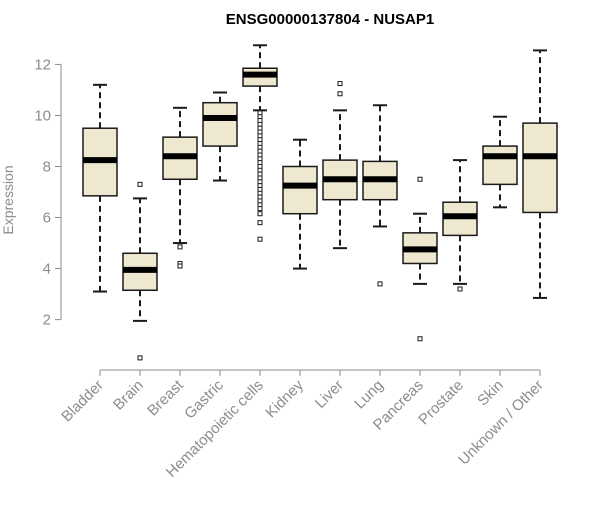  What do you see at coordinates (42, 115) in the screenshot?
I see `y-tick-label: 10` at bounding box center [42, 115].